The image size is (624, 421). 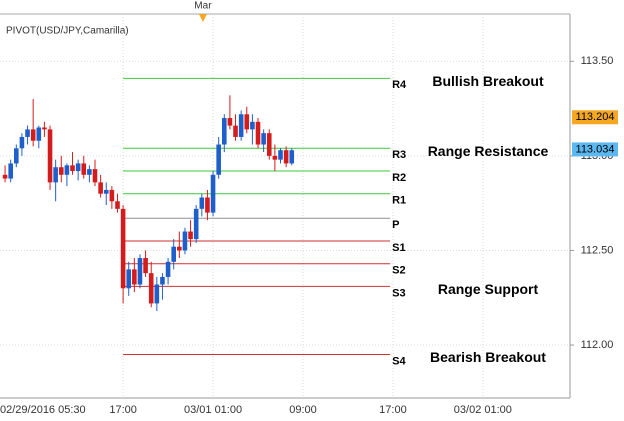 I want to click on top-marker-label: Mar, so click(x=203, y=6).